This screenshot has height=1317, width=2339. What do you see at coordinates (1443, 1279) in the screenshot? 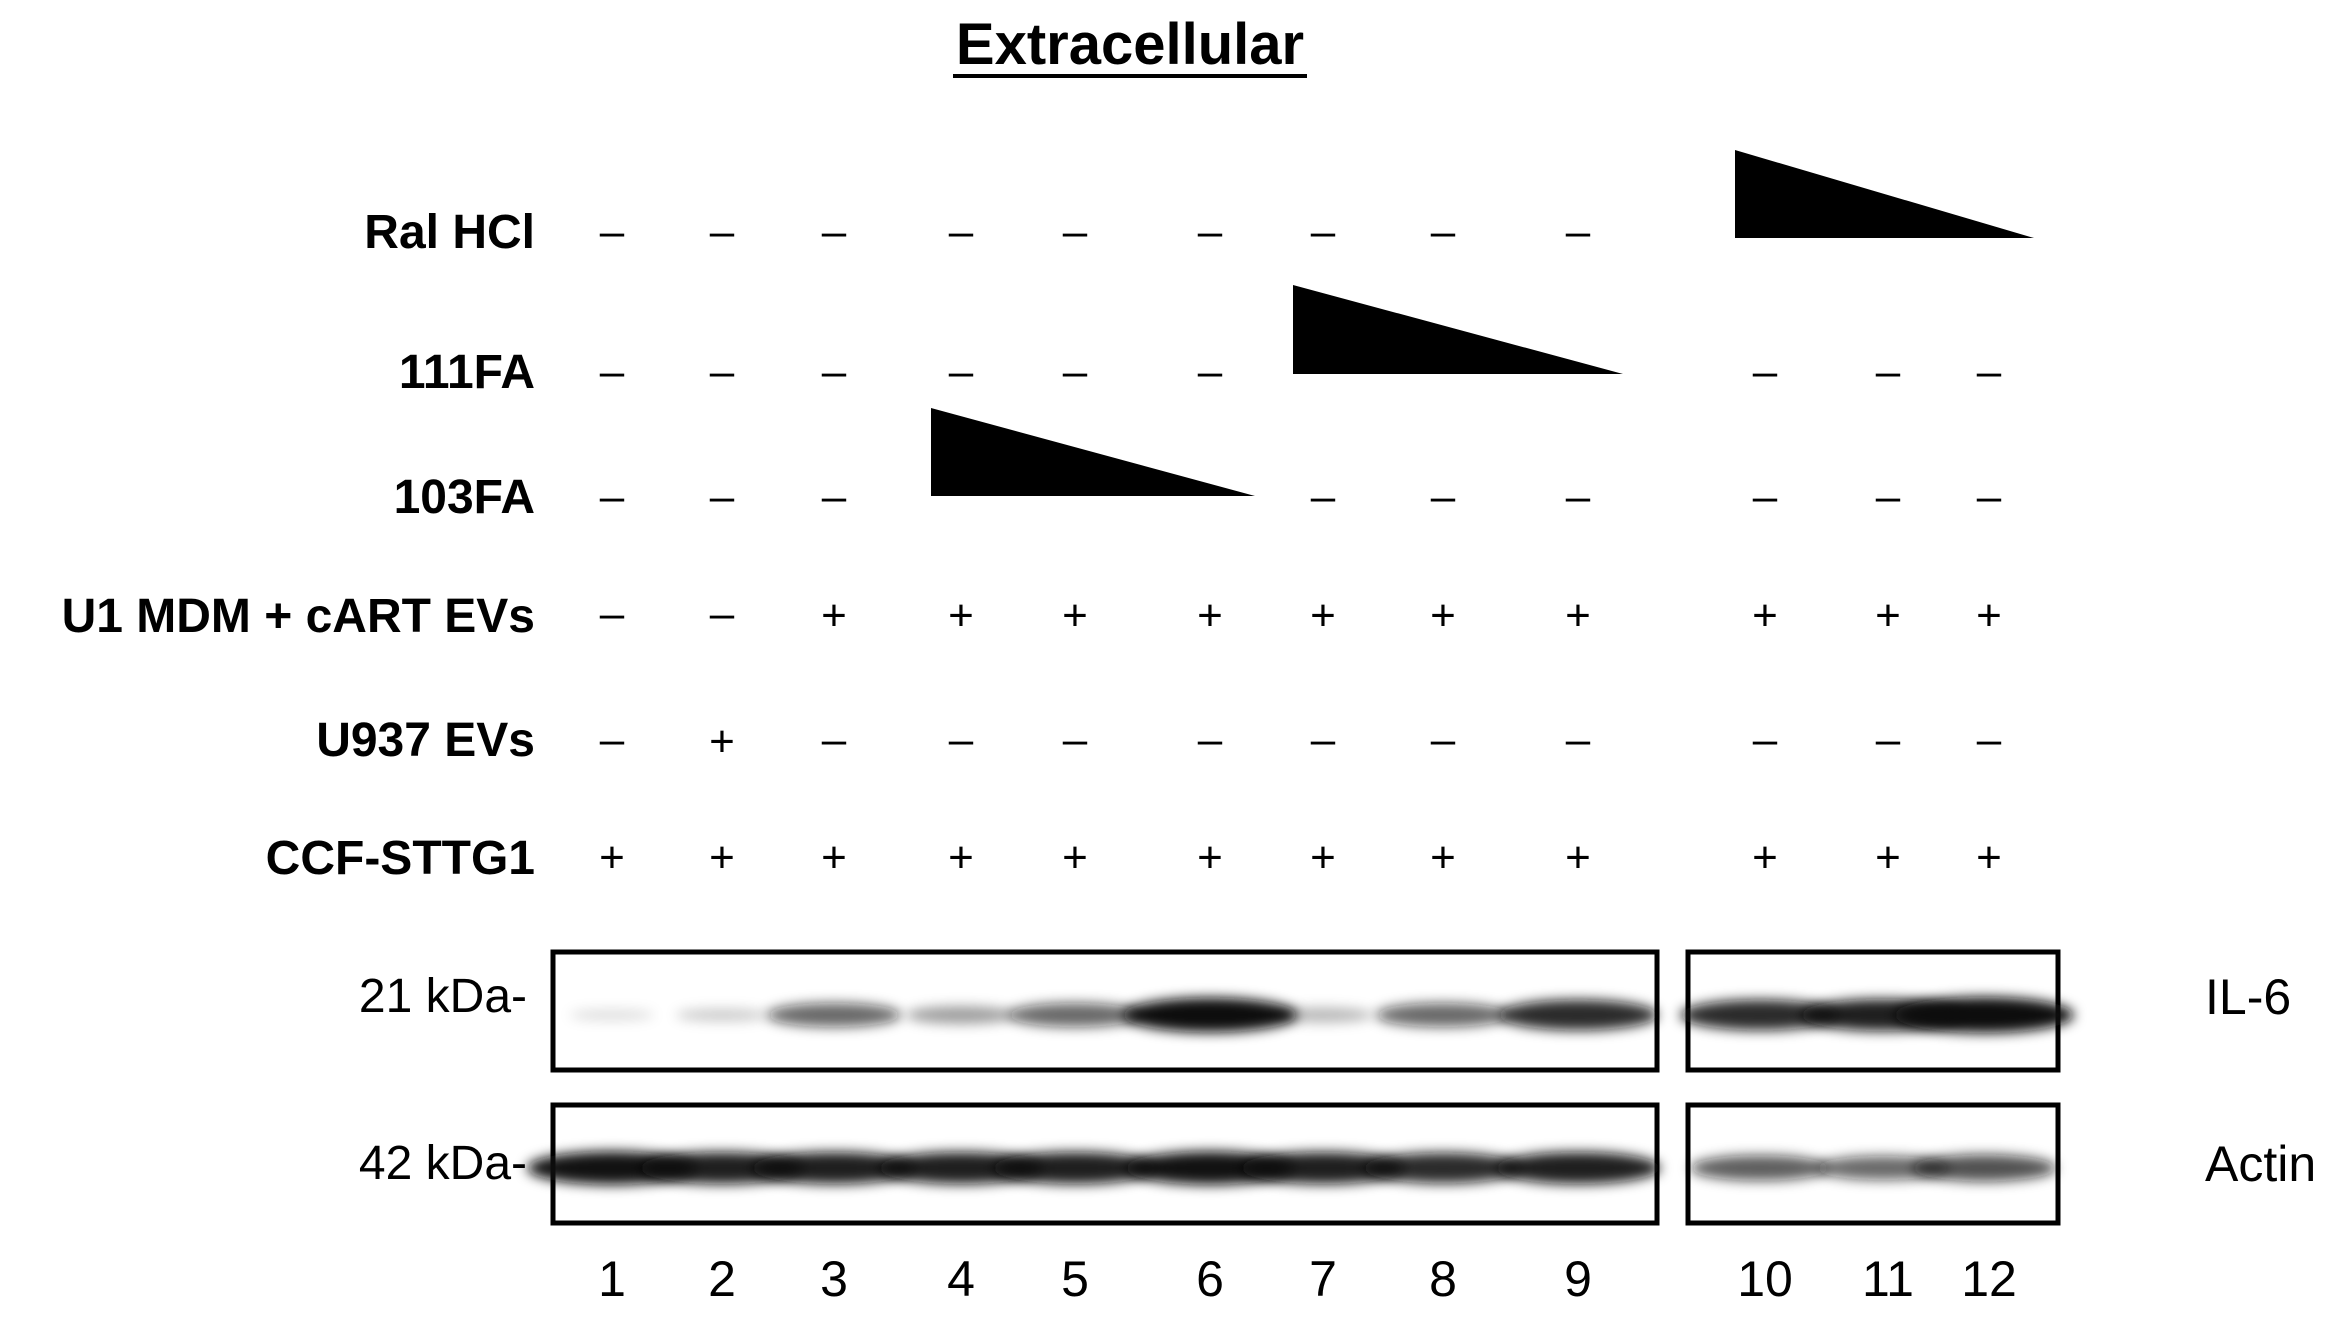
I see `lane-number: 8` at bounding box center [1443, 1279].